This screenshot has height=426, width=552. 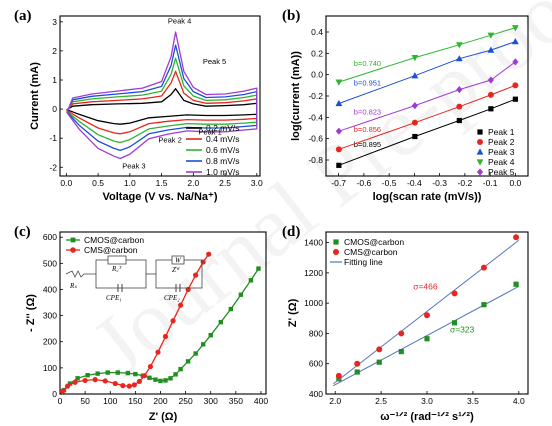 What do you see at coordinates (316, 333) in the screenshot?
I see `y-tick-label: 800` at bounding box center [316, 333].